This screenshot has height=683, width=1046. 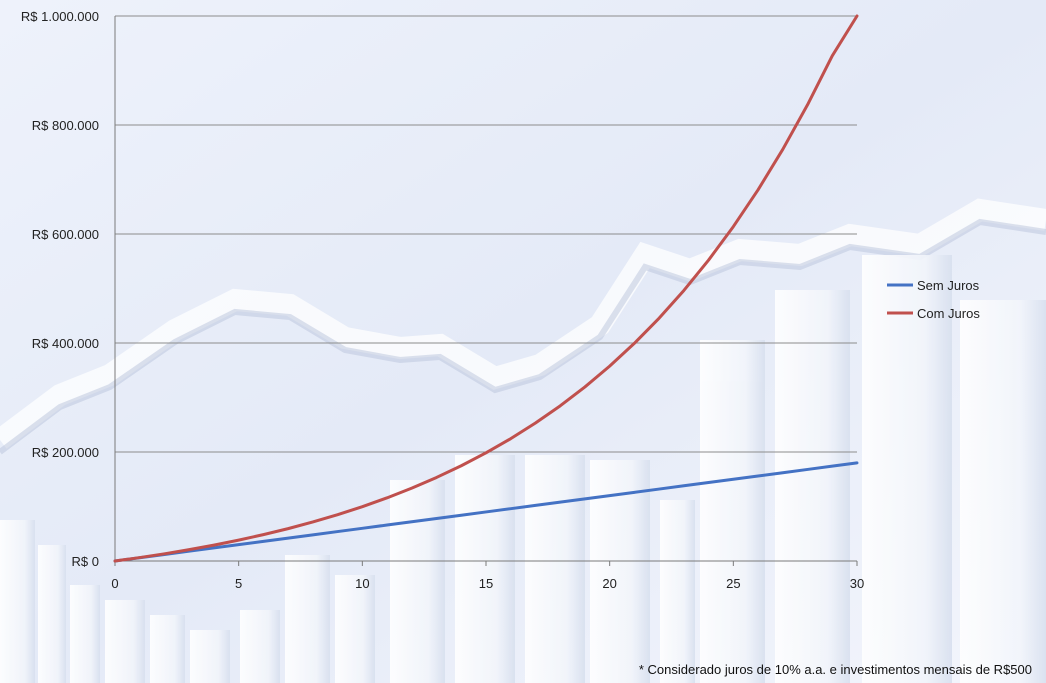 I want to click on legend-label: Com Juros, so click(x=948, y=313).